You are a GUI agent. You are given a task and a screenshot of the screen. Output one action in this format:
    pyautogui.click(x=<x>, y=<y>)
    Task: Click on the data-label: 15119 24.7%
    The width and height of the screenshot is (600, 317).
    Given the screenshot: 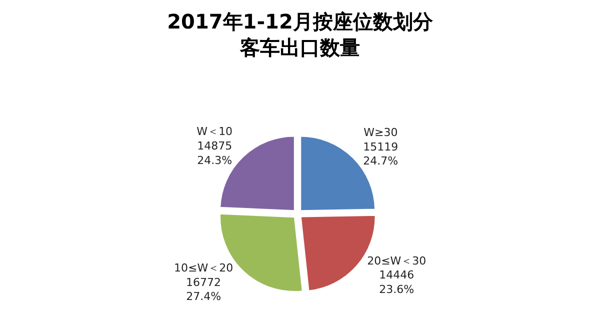 What is the action you would take?
    pyautogui.click(x=380, y=154)
    